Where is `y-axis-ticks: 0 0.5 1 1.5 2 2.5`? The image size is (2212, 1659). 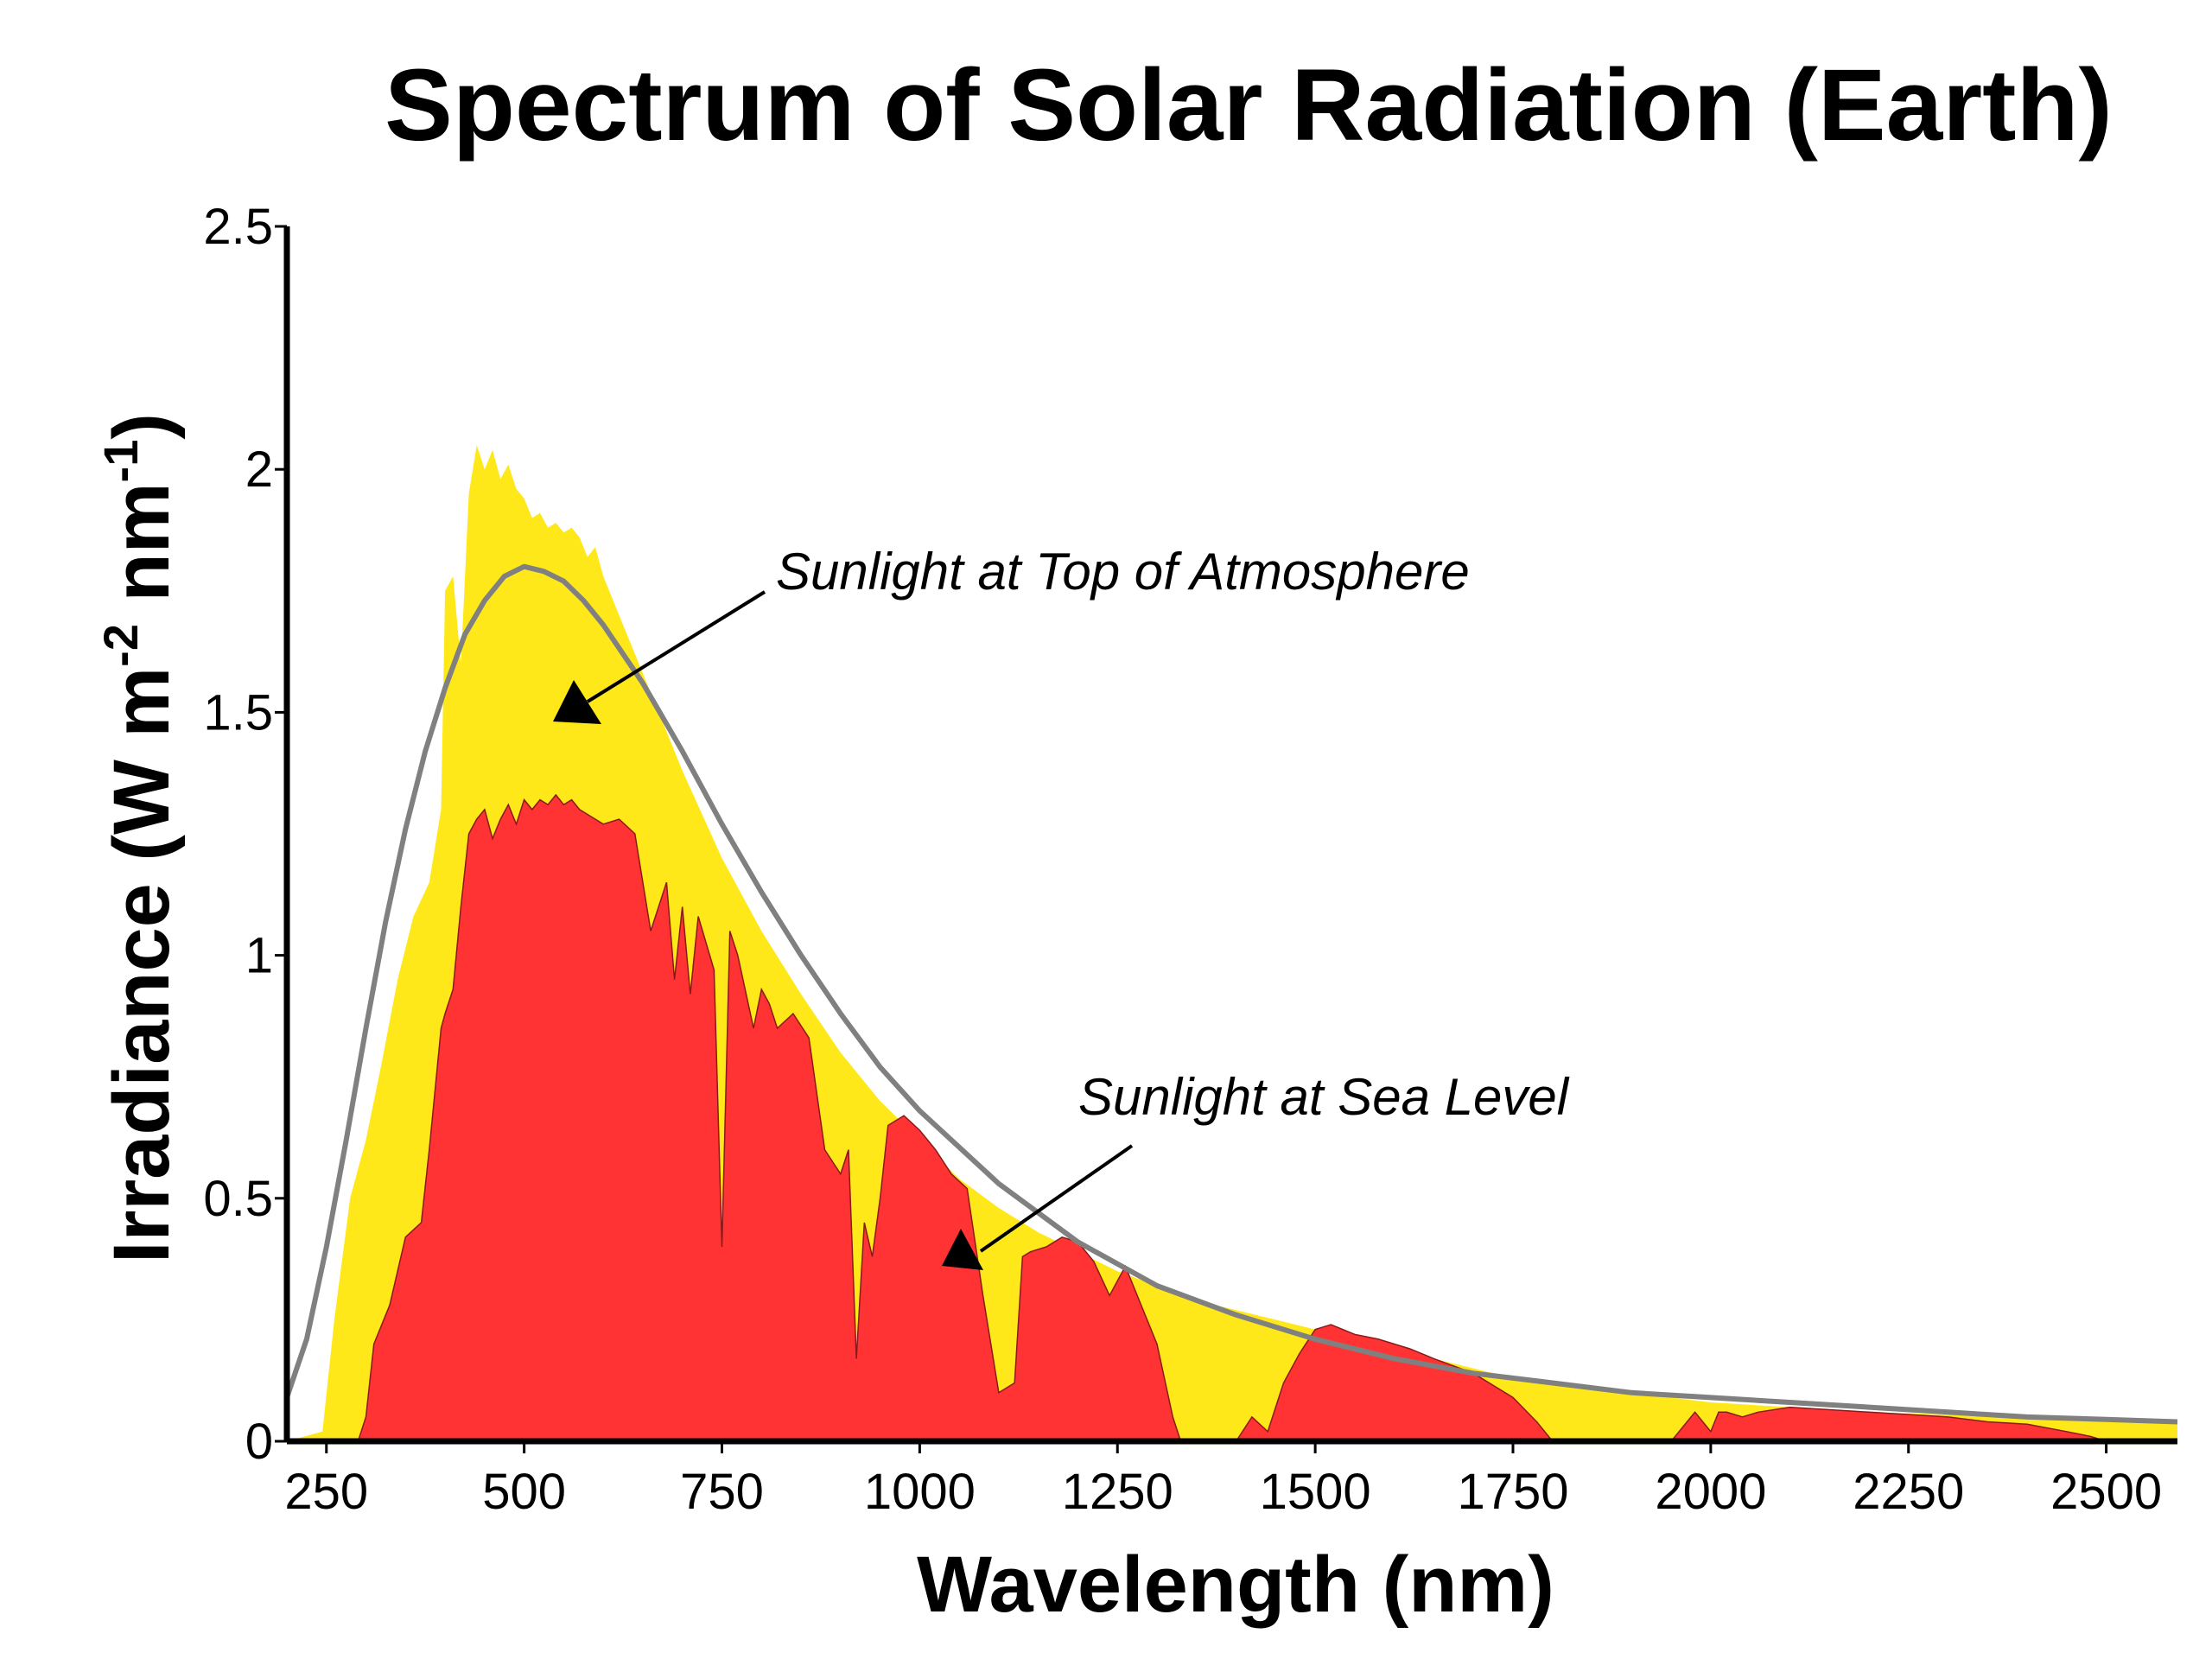 y-axis-ticks: 0 0.5 1 1.5 2 2.5 is located at coordinates (245, 834).